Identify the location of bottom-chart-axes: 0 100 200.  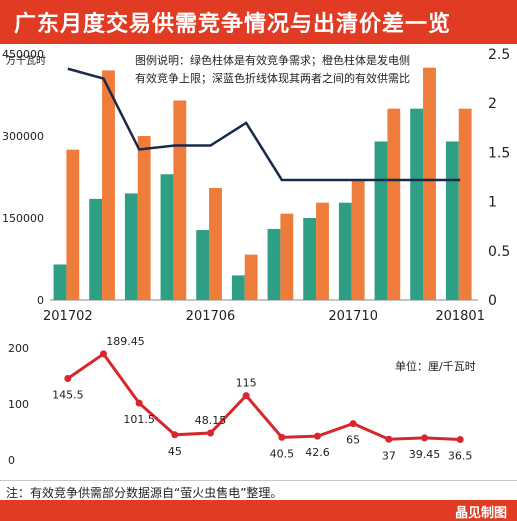
(18, 404).